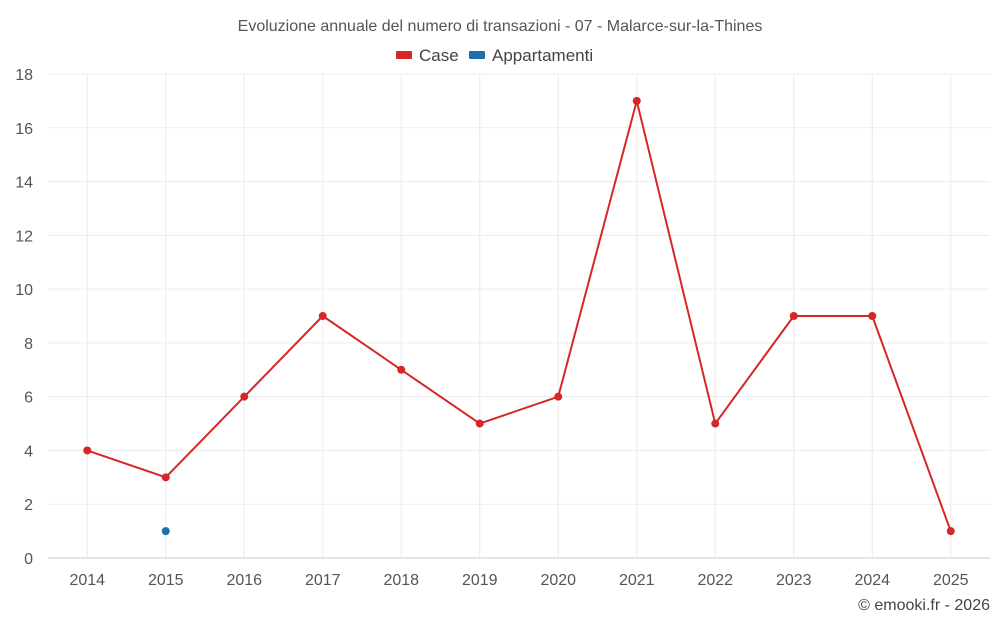 This screenshot has height=625, width=1000. Describe the element at coordinates (794, 580) in the screenshot. I see `x-tick-label: 2023` at that location.